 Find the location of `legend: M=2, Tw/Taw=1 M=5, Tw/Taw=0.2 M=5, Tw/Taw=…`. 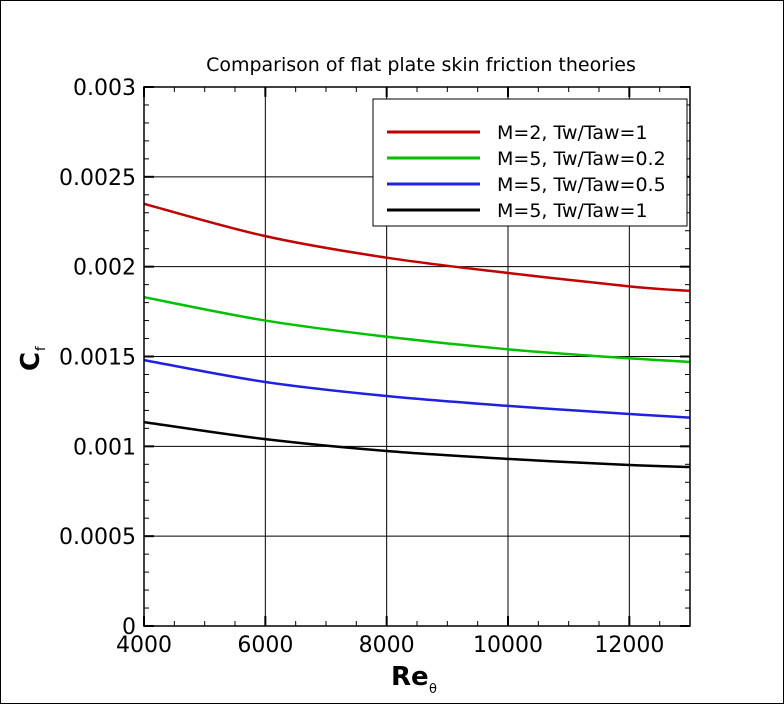

legend: M=2, Tw/Taw=1 M=5, Tw/Taw=0.2 M=5, Tw/Taw=… is located at coordinates (530, 162).